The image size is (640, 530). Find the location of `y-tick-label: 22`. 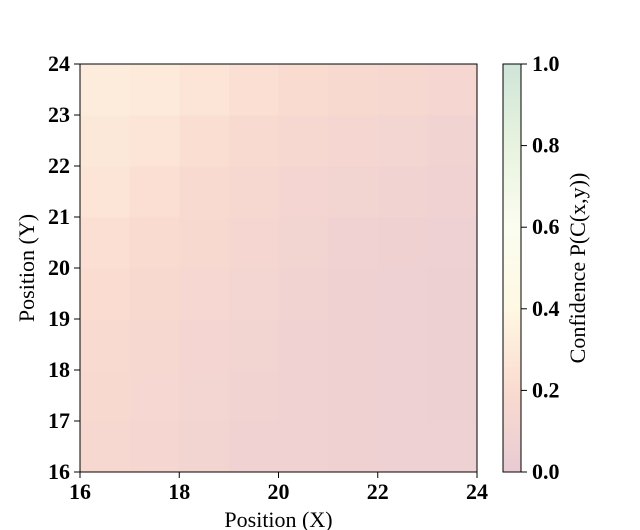

y-tick-label: 22 is located at coordinates (59, 165).